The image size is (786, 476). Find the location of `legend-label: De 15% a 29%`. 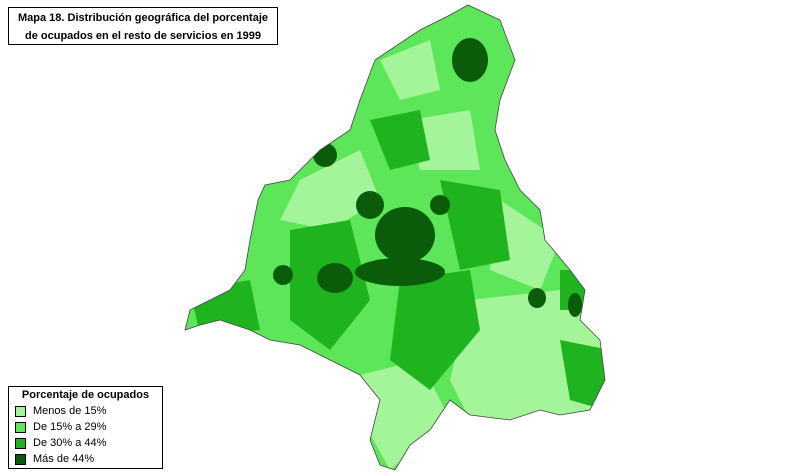

legend-label: De 15% a 29% is located at coordinates (70, 427).